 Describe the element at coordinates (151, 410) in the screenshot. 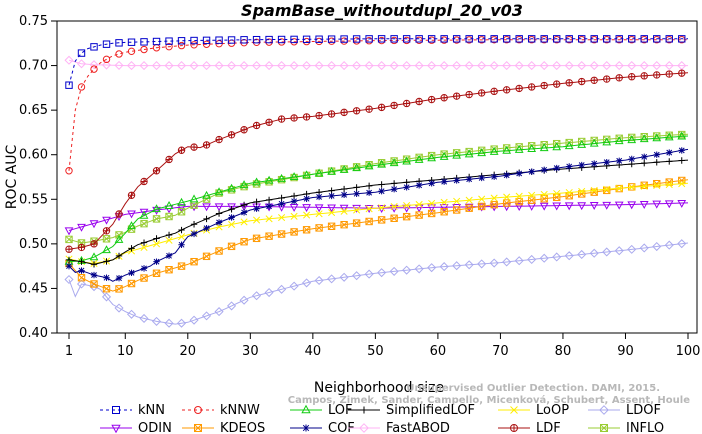

I see `legend-label: kNN` at that location.